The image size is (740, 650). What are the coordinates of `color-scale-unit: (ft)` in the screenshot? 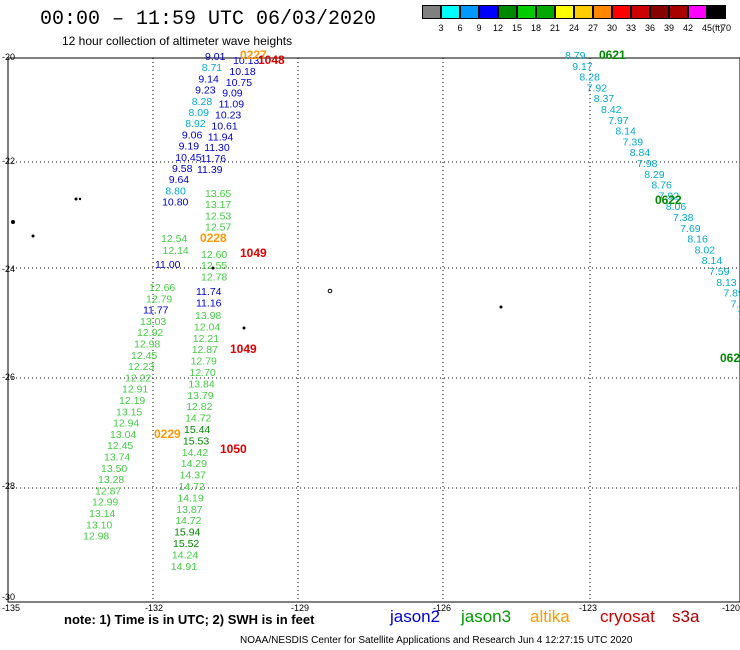 It's located at (717, 28).